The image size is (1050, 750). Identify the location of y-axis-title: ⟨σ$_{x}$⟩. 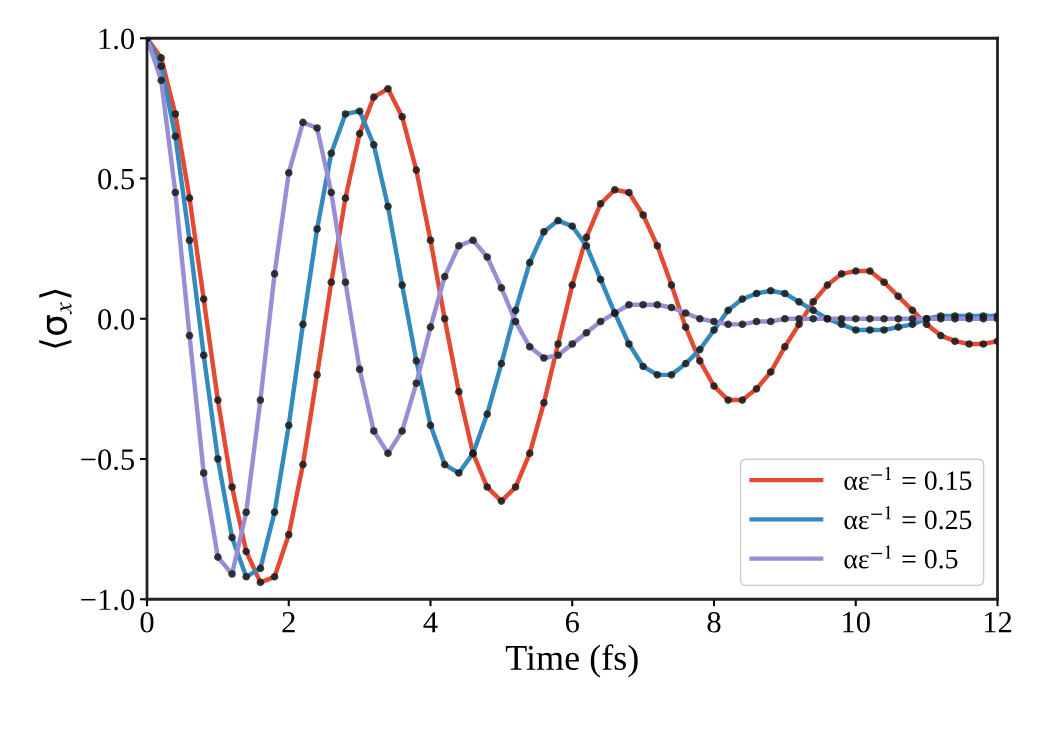
(55, 318).